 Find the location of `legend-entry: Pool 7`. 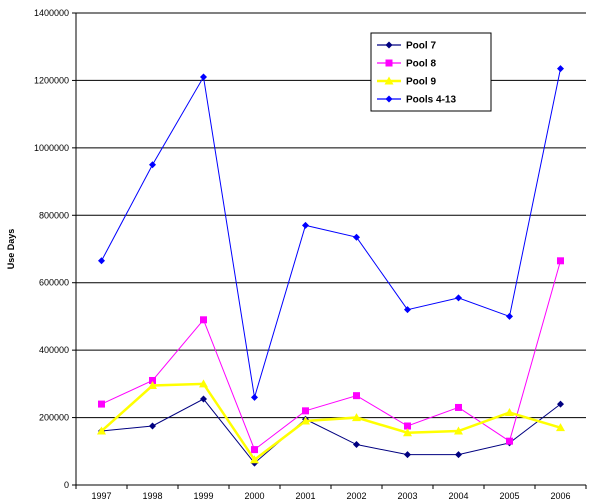

legend-entry: Pool 7 is located at coordinates (406, 46).